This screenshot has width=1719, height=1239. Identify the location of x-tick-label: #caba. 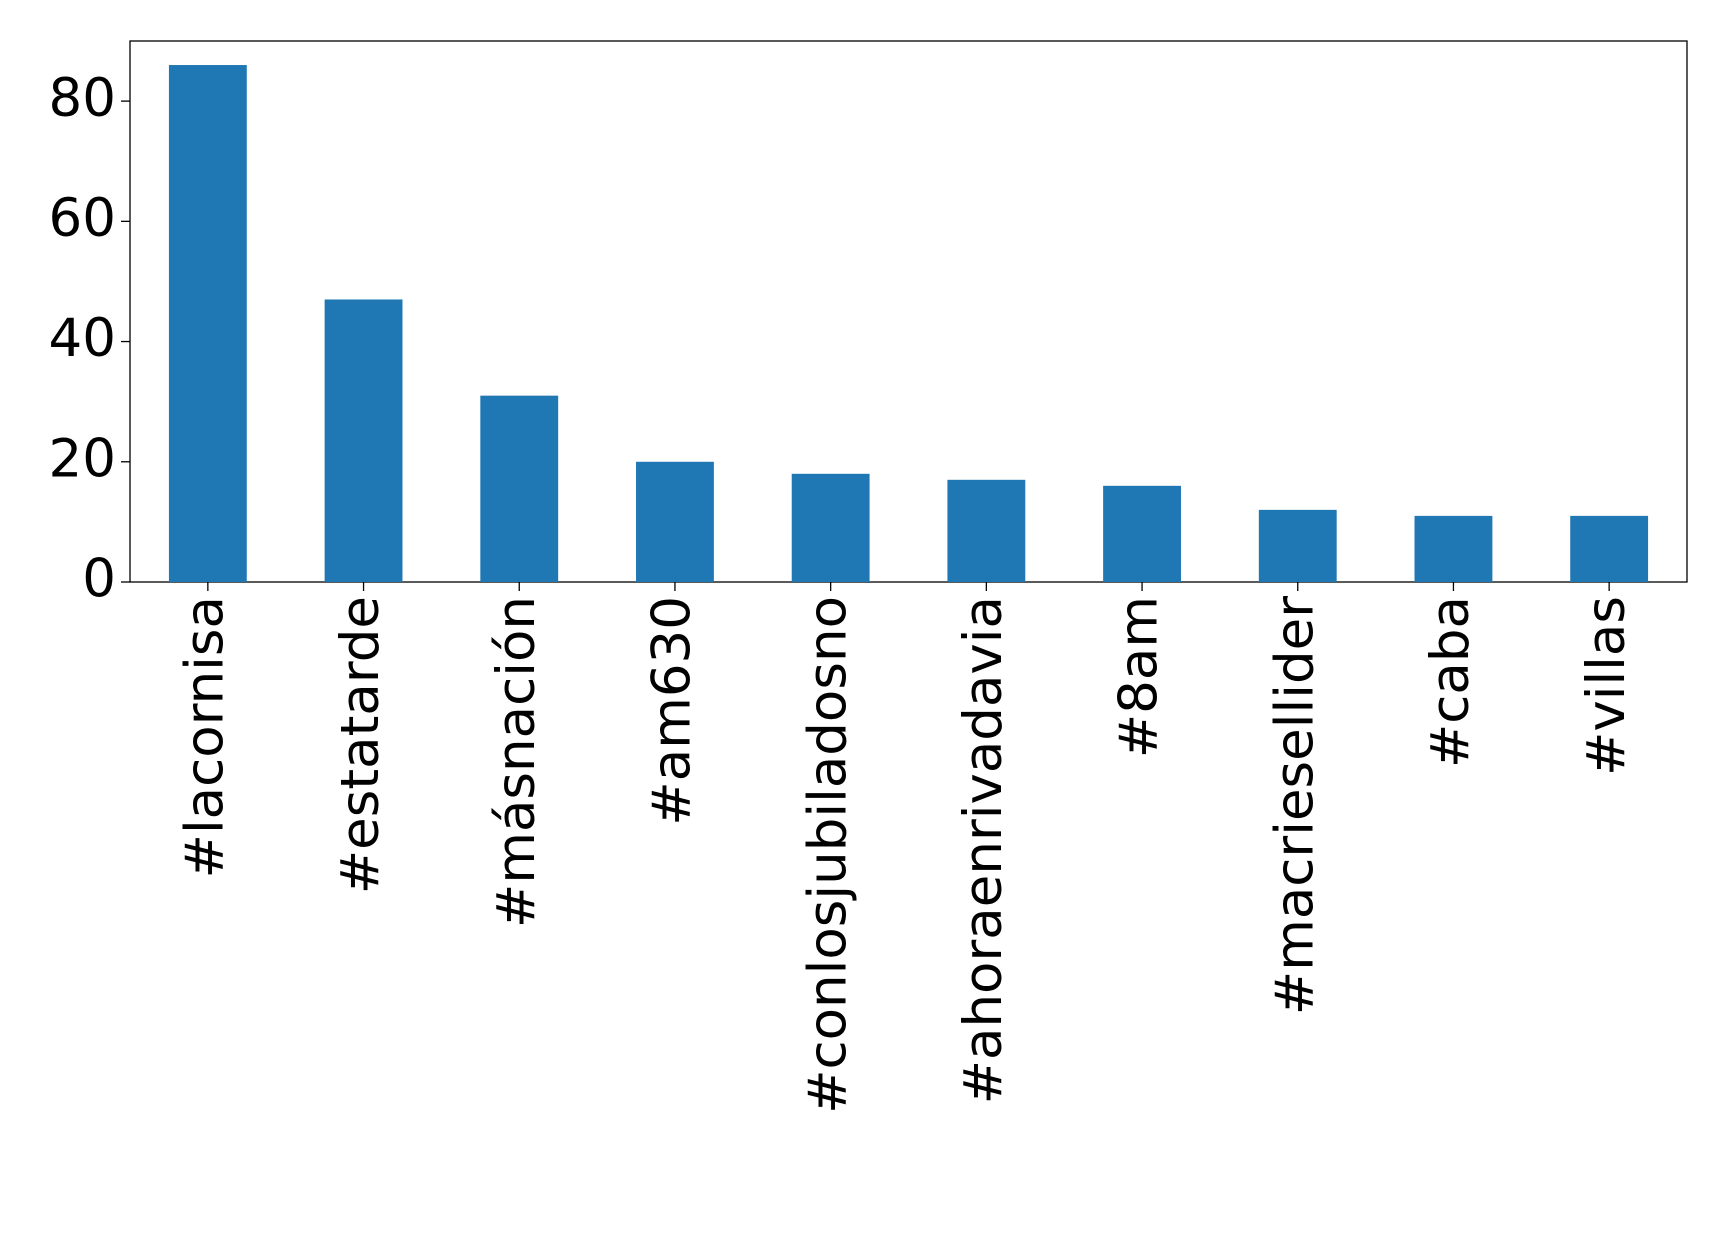
(1450, 682).